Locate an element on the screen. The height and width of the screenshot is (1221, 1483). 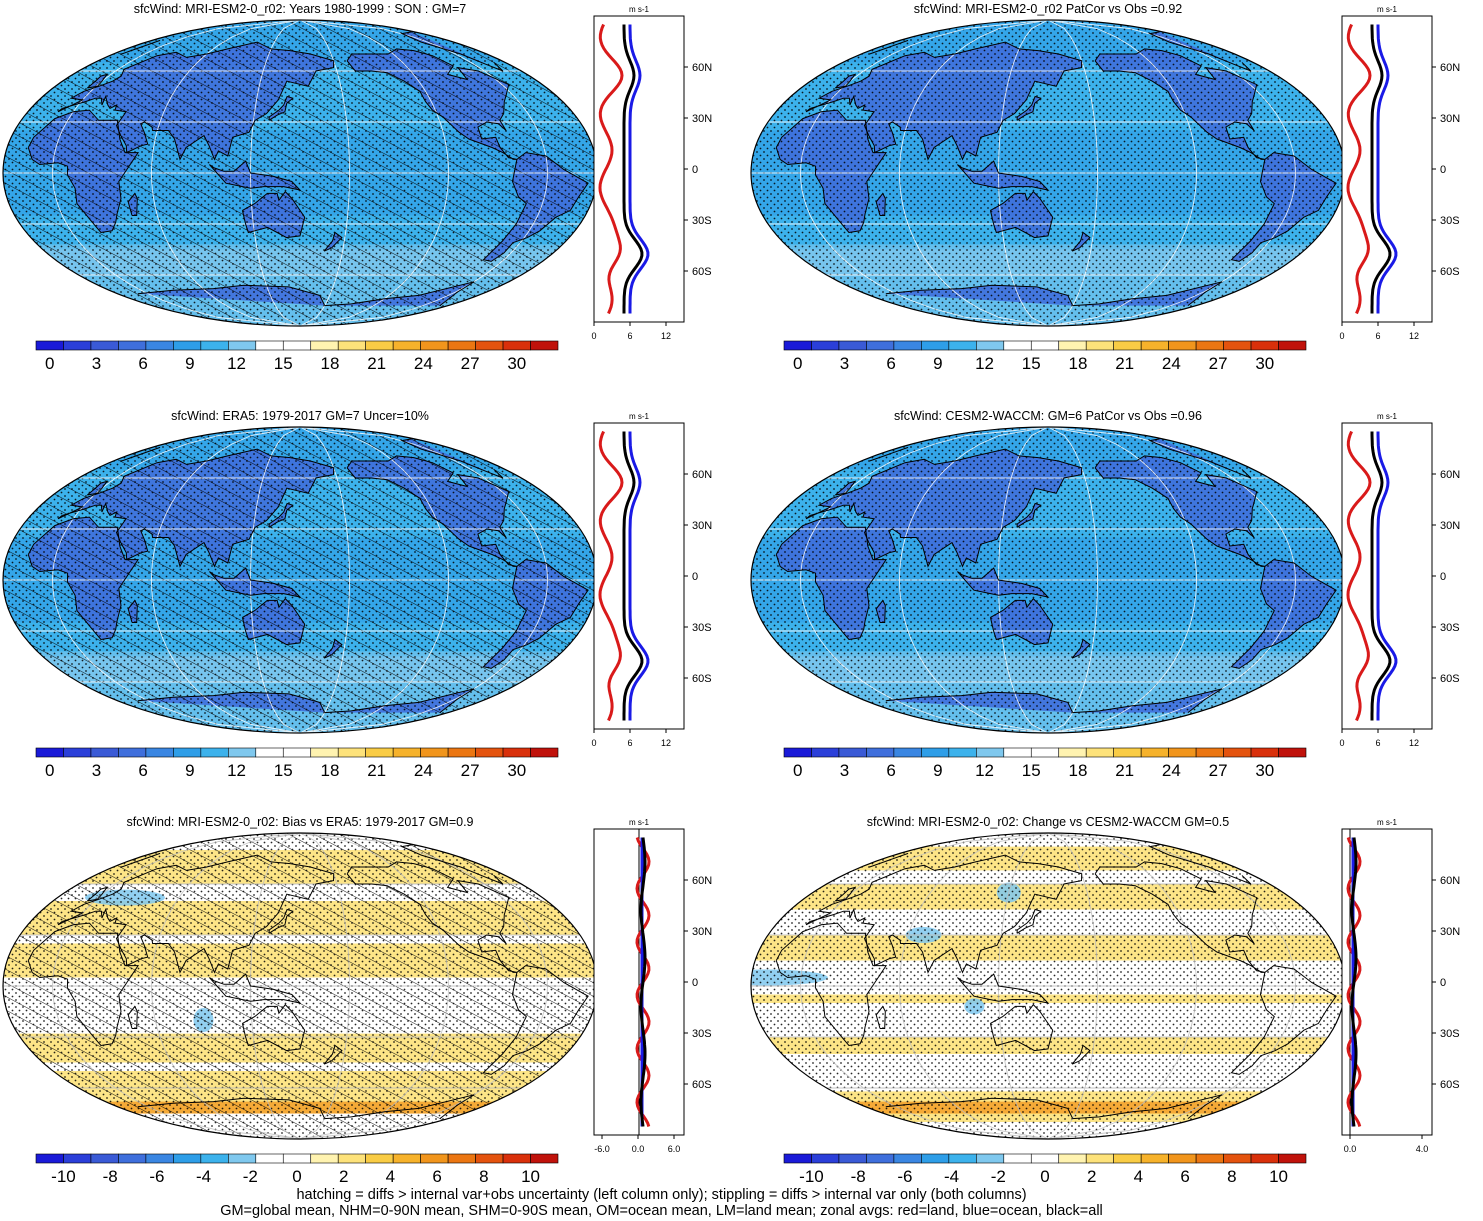
colorbar-label: 0 is located at coordinates (49, 363).